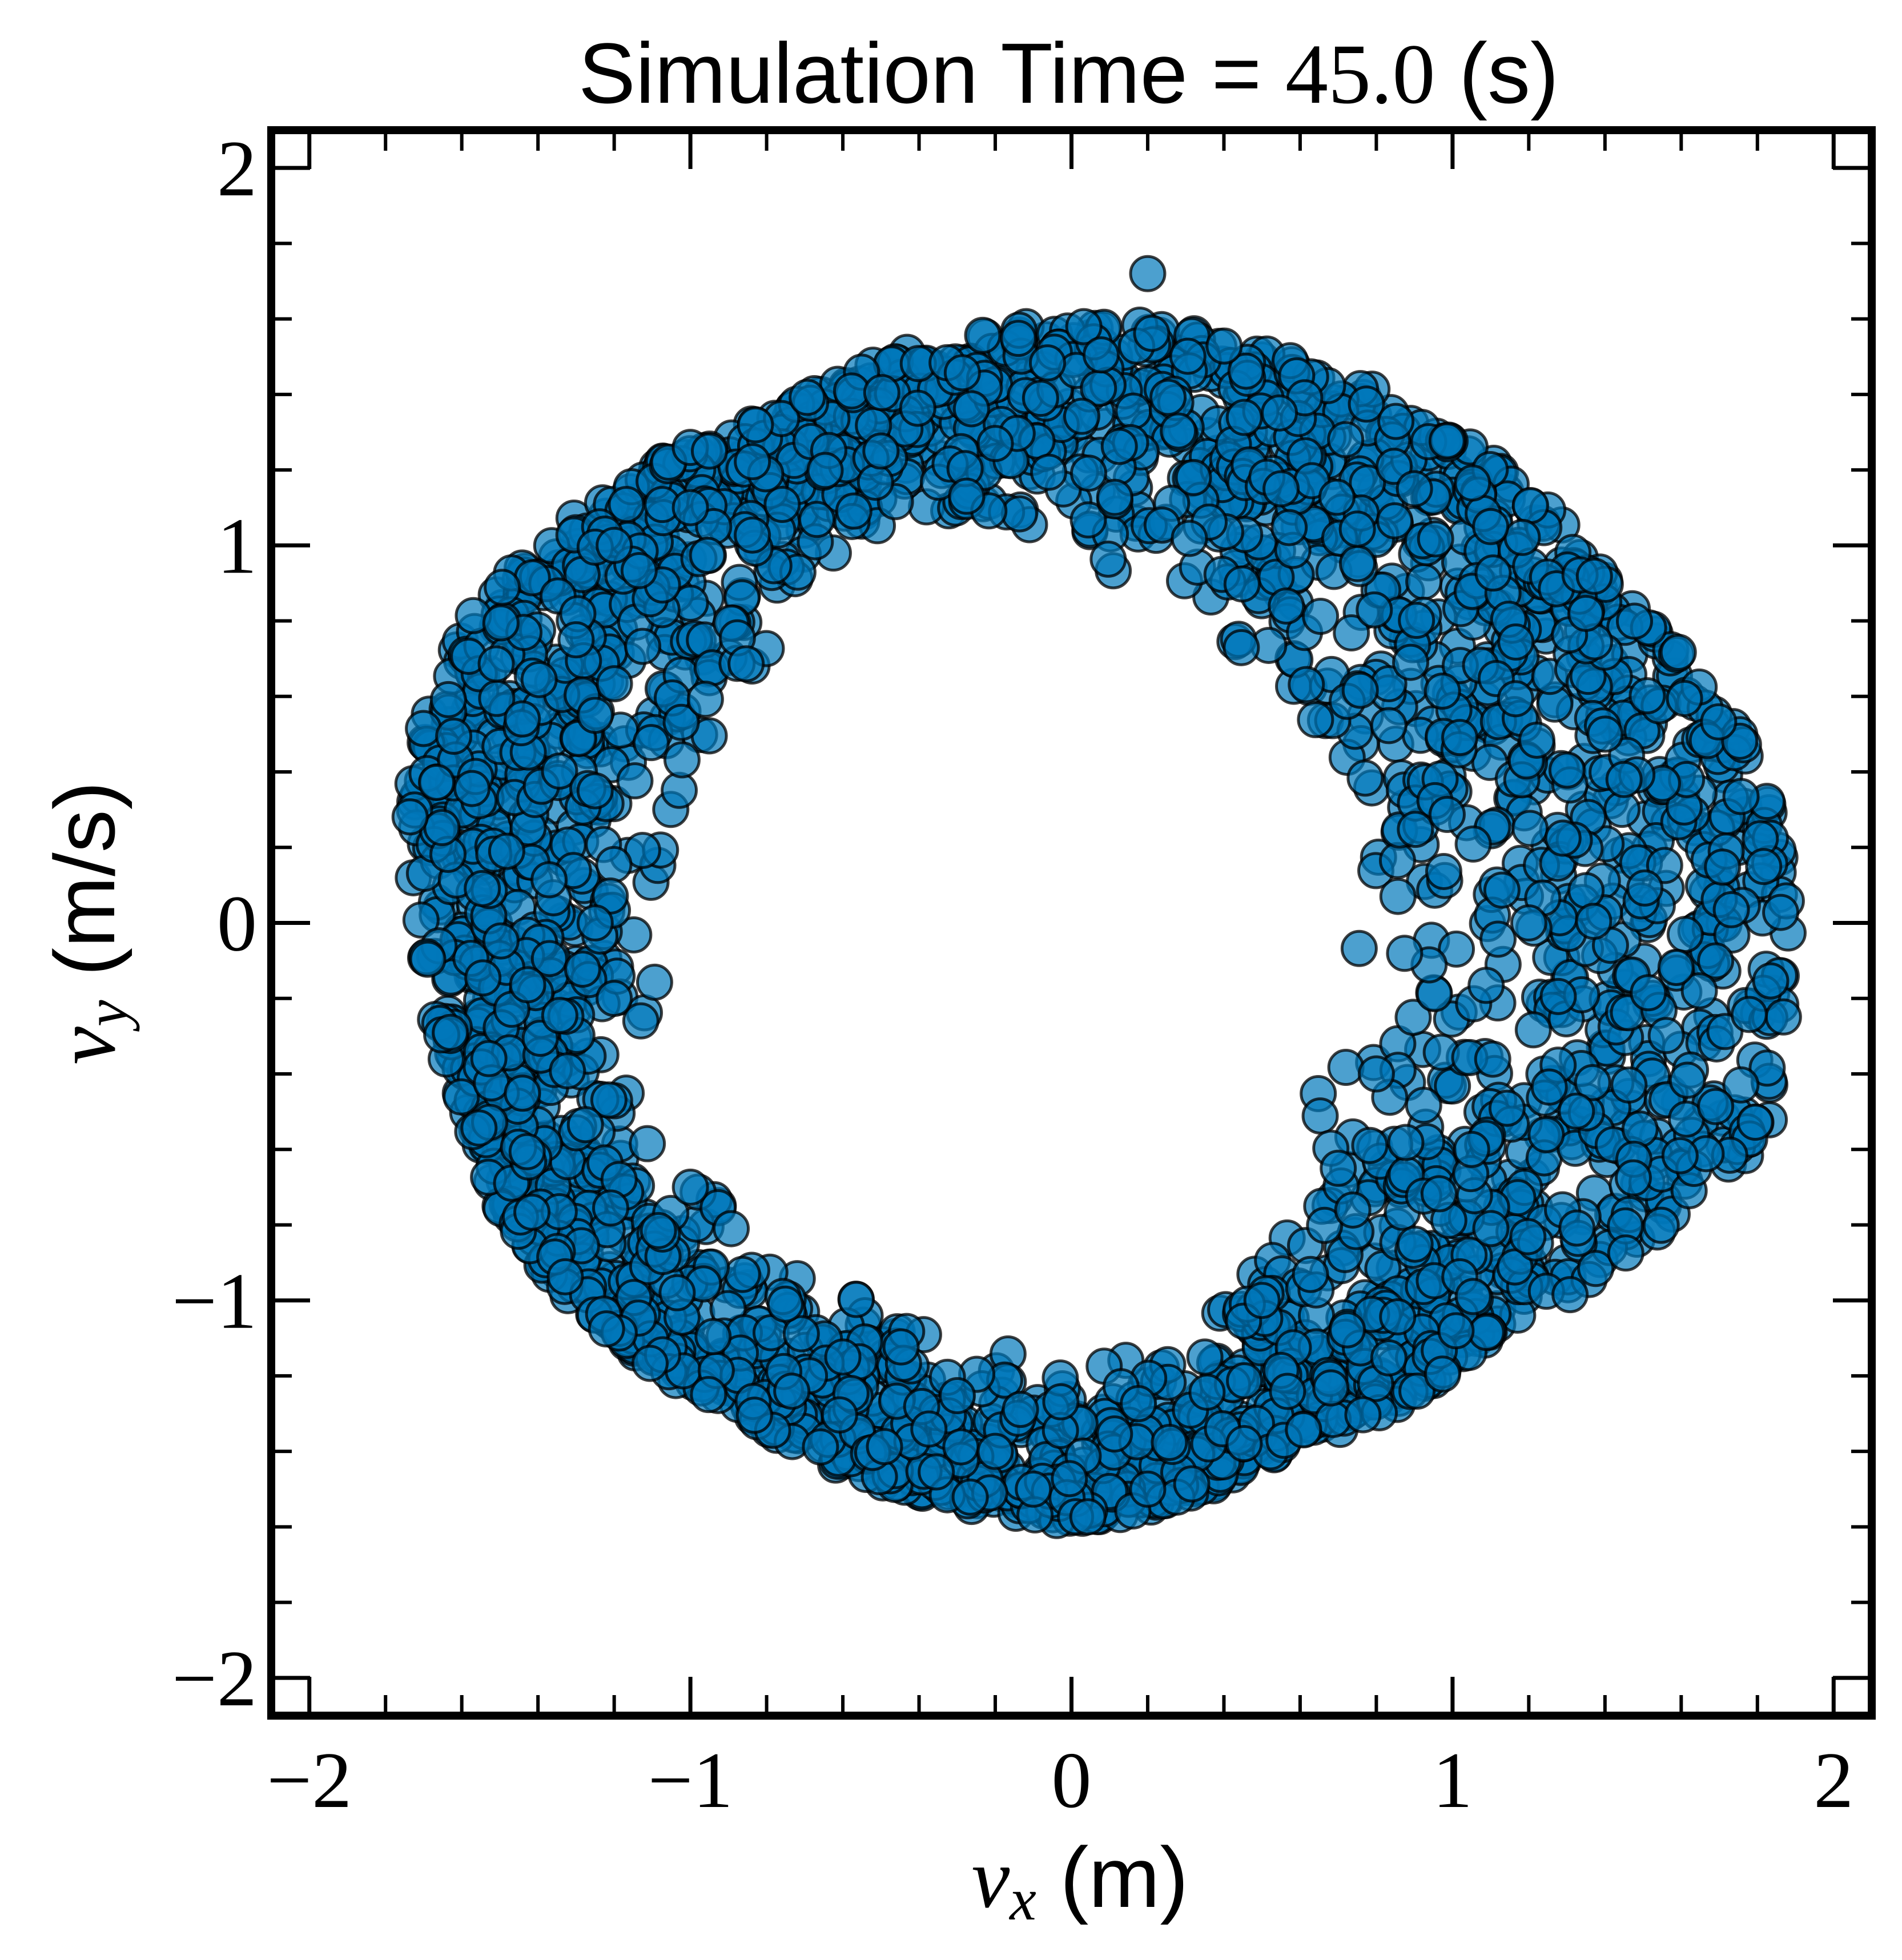 This screenshot has height=1960, width=1902. I want to click on x-tick-label: 0, so click(1072, 1780).